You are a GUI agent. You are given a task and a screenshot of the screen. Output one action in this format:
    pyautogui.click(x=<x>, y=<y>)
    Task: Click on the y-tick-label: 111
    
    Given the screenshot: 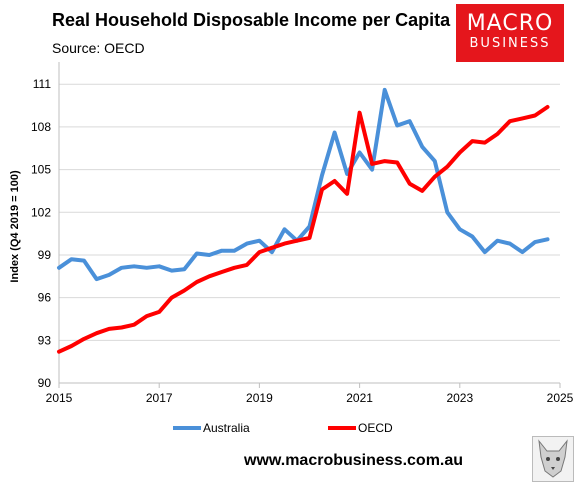 What is the action you would take?
    pyautogui.click(x=42, y=84)
    